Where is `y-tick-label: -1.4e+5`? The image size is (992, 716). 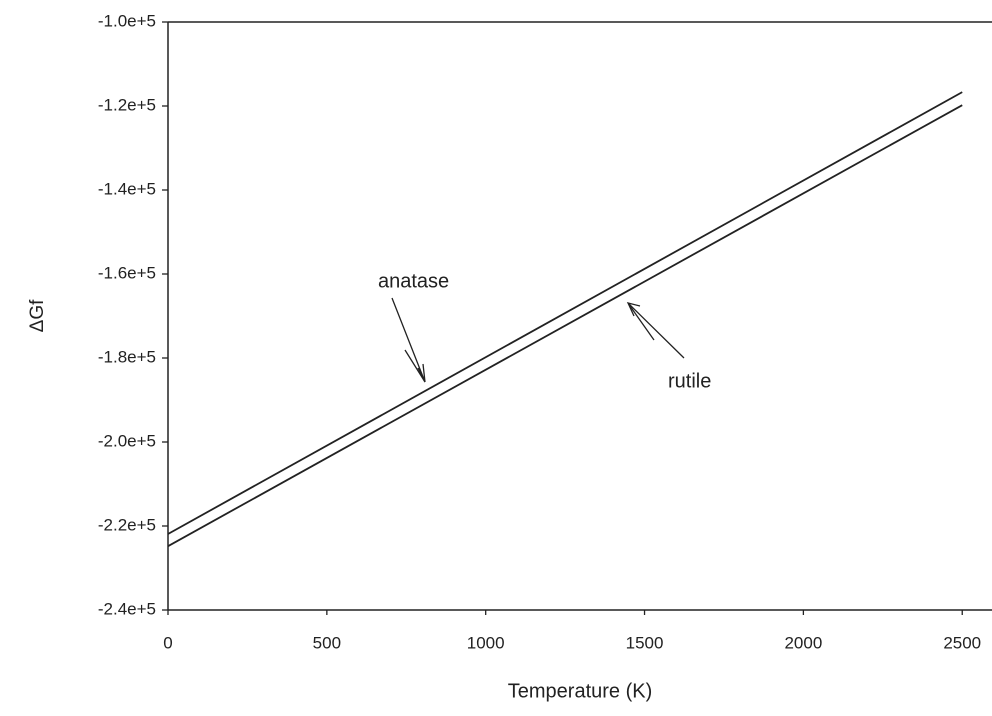
y-tick-label: -1.4e+5 is located at coordinates (127, 188).